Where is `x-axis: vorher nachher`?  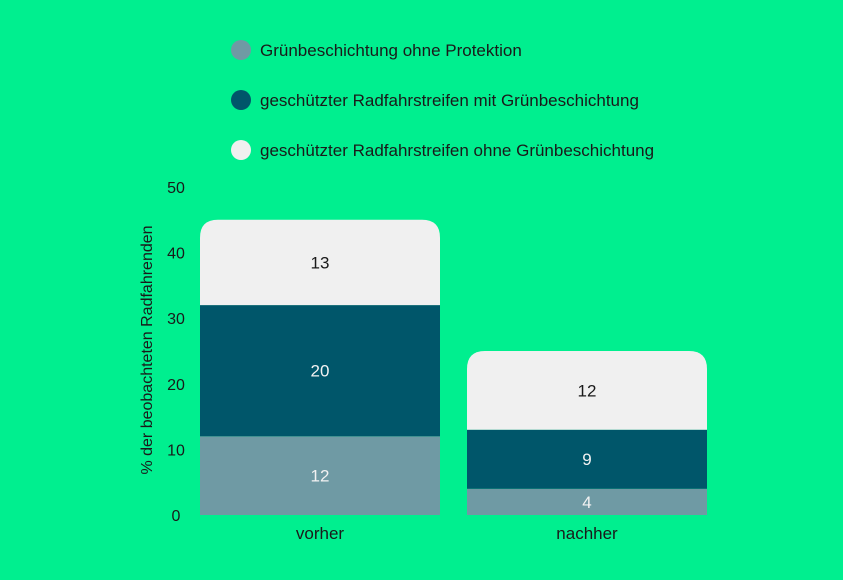 x-axis: vorher nachher is located at coordinates (457, 533).